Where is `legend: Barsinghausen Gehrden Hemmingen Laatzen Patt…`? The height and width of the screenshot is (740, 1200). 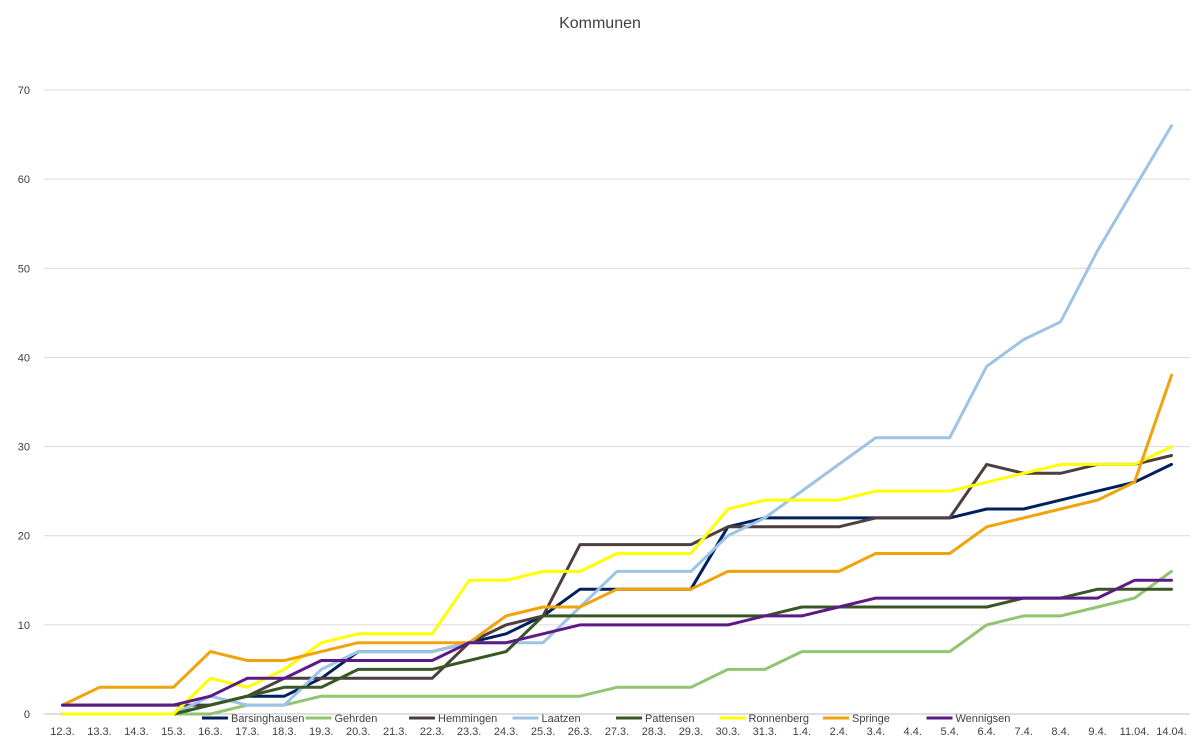 legend: Barsinghausen Gehrden Hemmingen Laatzen Patt… is located at coordinates (606, 719).